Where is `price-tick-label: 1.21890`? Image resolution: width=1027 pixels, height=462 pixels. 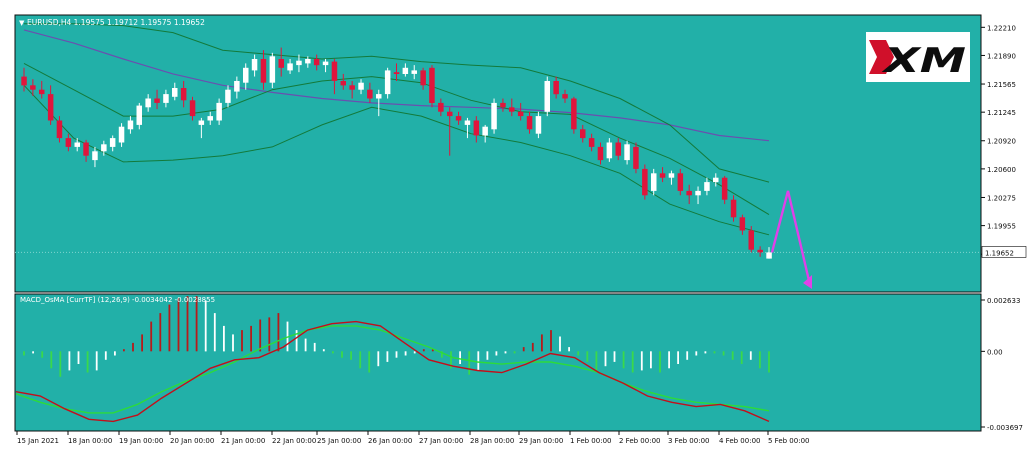 price-tick-label: 1.21890 is located at coordinates (1001, 56).